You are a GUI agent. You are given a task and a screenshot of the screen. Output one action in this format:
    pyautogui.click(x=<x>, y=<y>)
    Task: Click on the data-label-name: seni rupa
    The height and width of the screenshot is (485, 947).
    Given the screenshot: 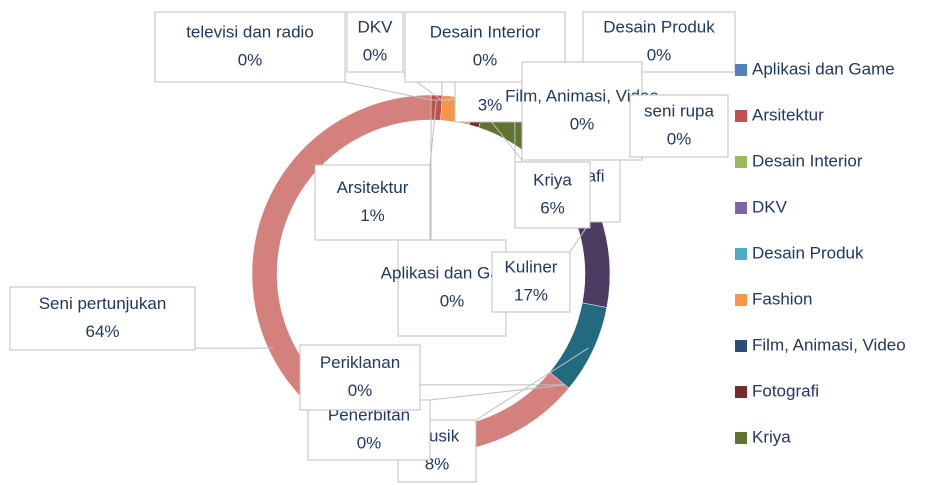 What is the action you would take?
    pyautogui.click(x=679, y=110)
    